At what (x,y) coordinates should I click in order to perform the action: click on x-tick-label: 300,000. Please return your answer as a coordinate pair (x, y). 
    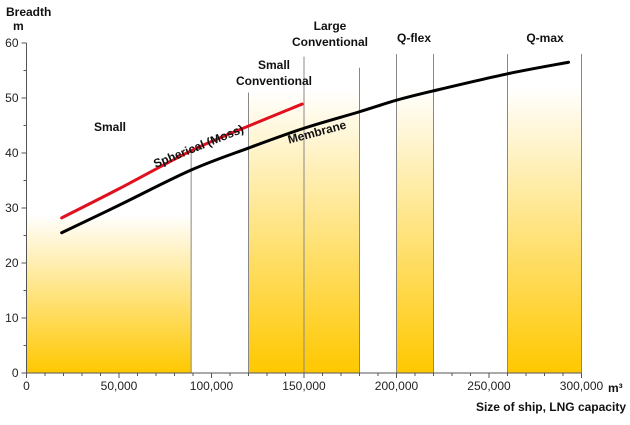
    Looking at the image, I should click on (582, 386).